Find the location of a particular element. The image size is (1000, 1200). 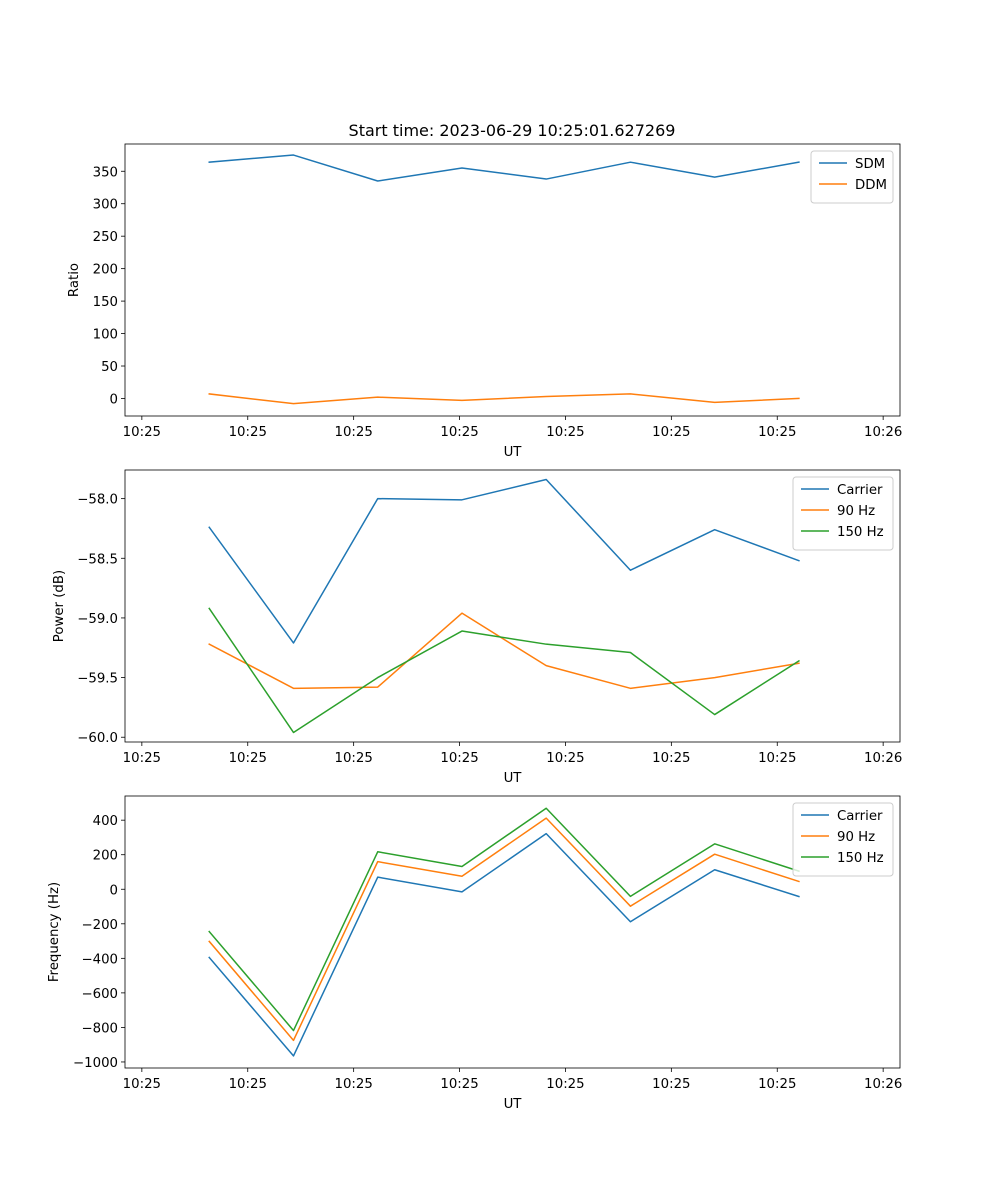

y-tick-label: 400 is located at coordinates (105, 821).